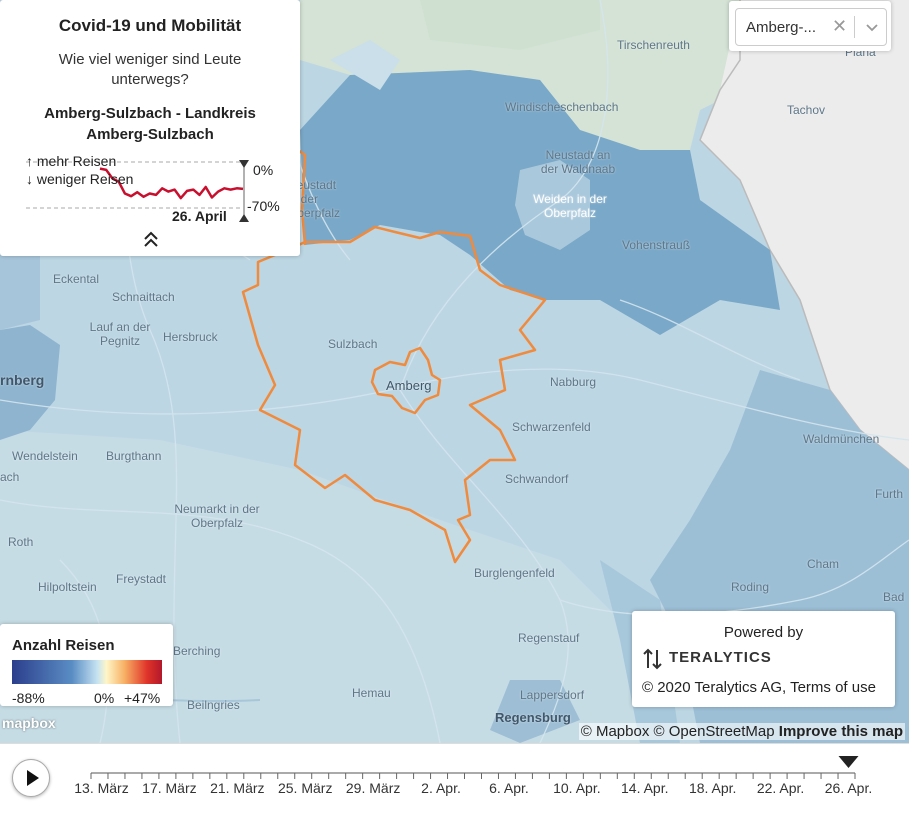 Image resolution: width=909 pixels, height=821 pixels. Describe the element at coordinates (615, 731) in the screenshot. I see `mapbox-attribution-link: © Mapbox` at that location.